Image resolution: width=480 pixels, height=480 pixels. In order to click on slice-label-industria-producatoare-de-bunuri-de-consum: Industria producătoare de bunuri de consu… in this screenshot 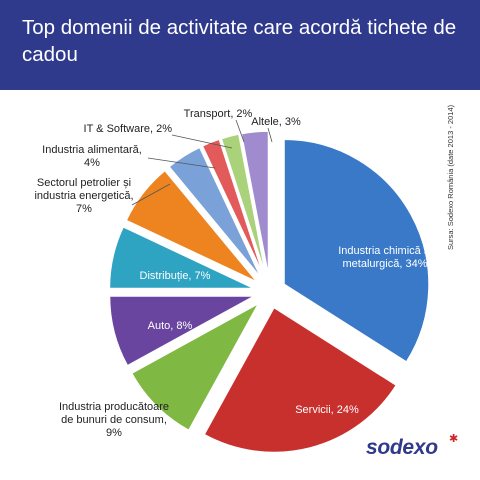, I will do `click(114, 420)`.